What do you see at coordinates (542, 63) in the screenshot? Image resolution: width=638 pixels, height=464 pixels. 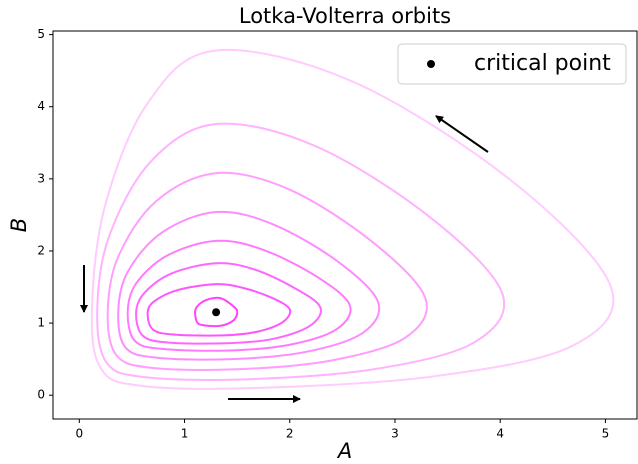 I see `legend-label: critical point` at bounding box center [542, 63].